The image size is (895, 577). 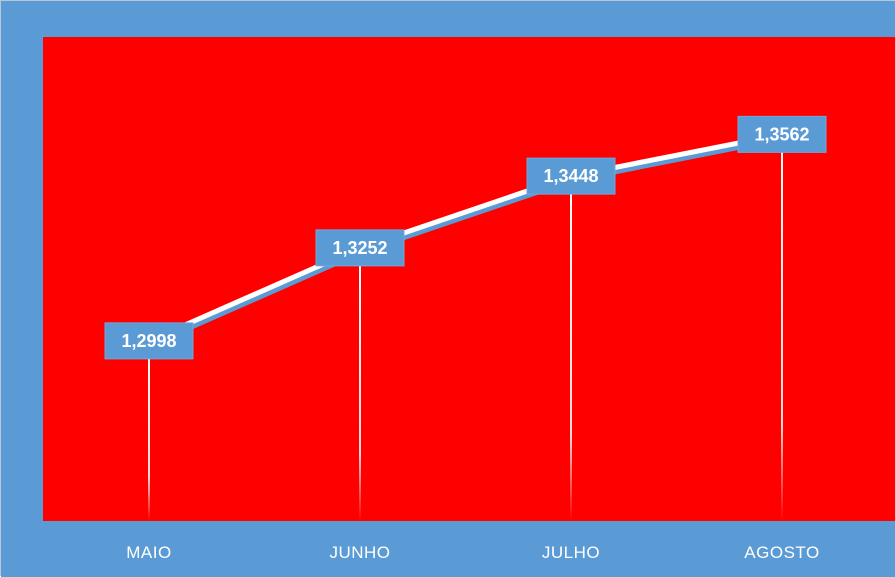 I want to click on x-tick-label-maio: MAIO, so click(x=148, y=552).